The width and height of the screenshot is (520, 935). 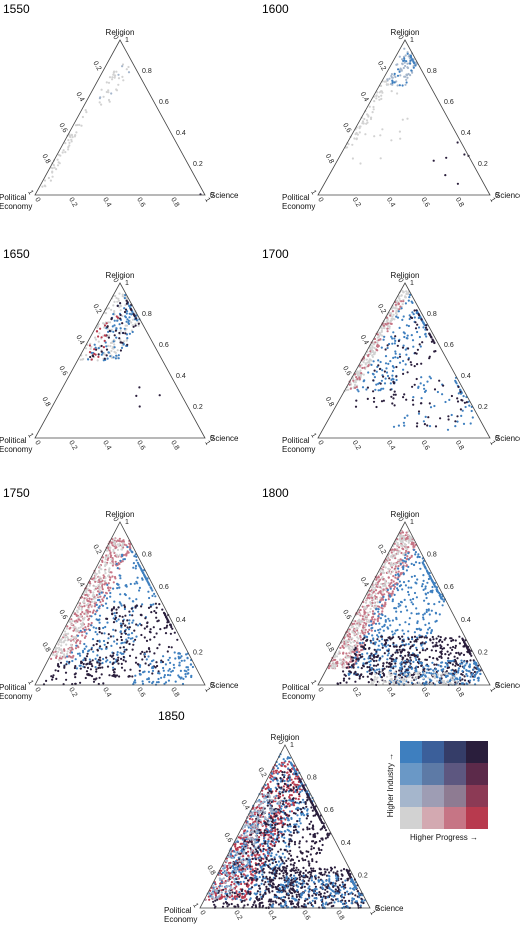 I want to click on triangle-frame, so click(x=404, y=360).